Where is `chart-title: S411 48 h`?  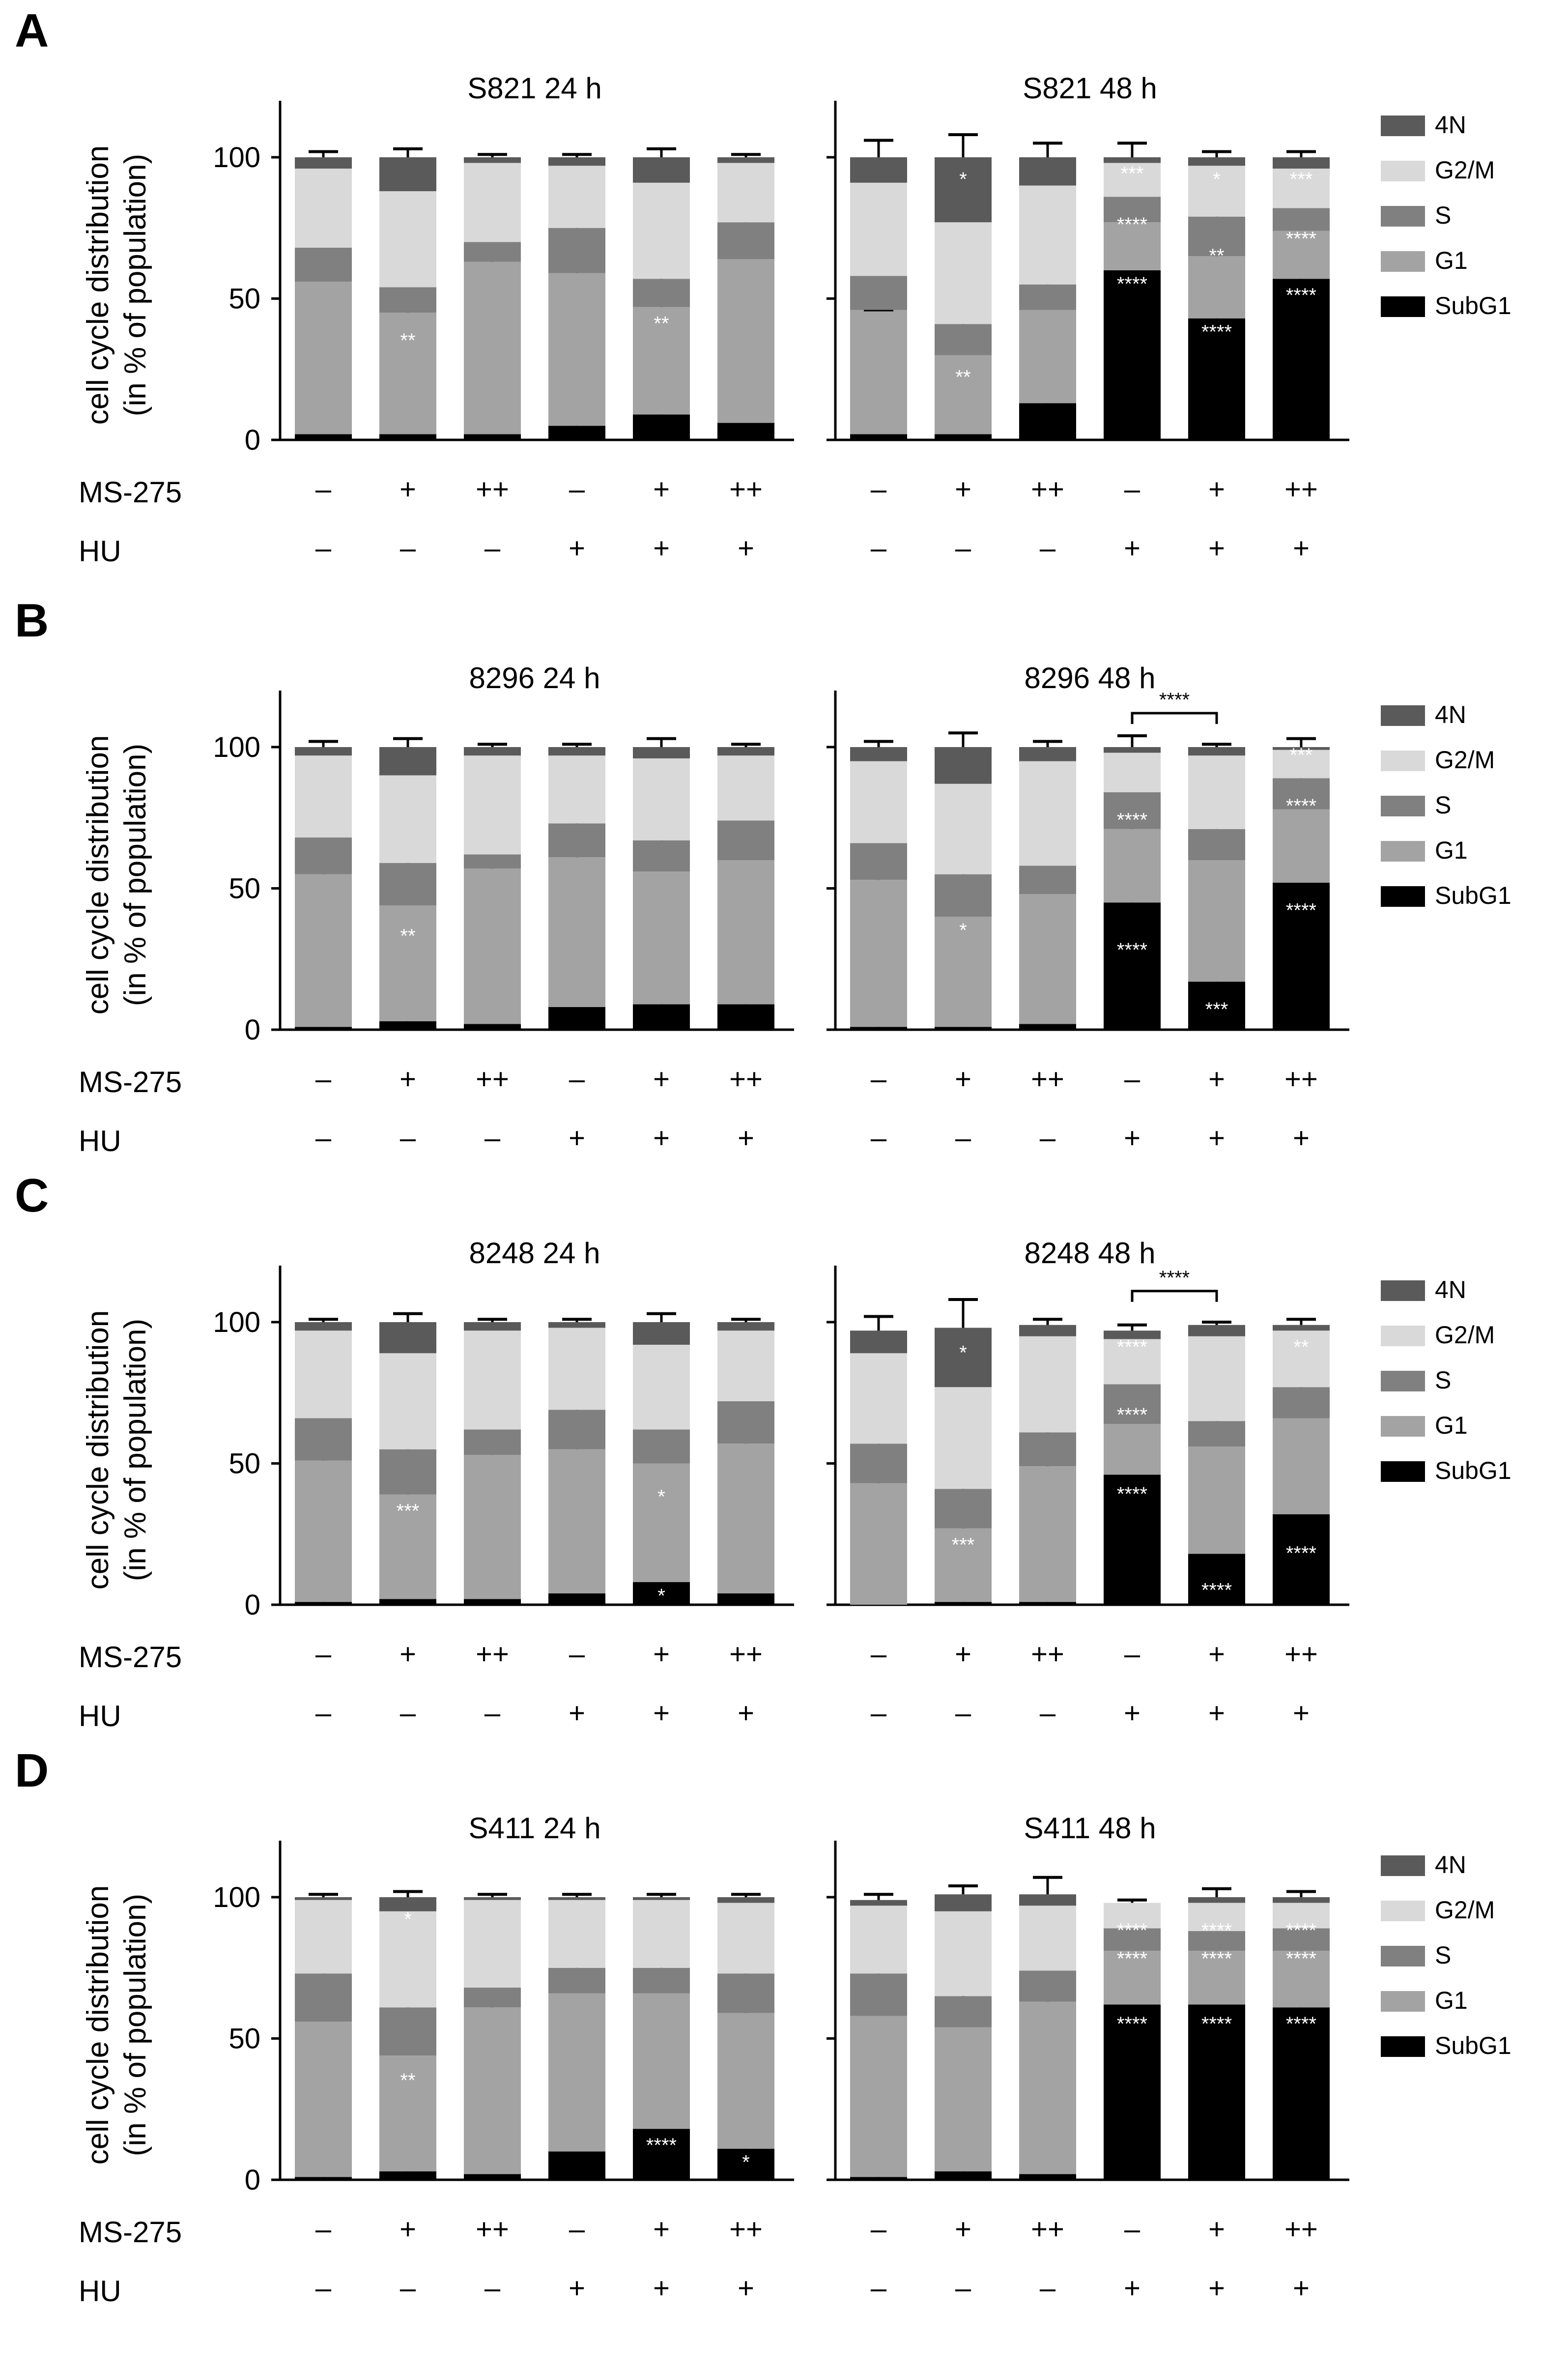
chart-title: S411 48 h is located at coordinates (1090, 1828).